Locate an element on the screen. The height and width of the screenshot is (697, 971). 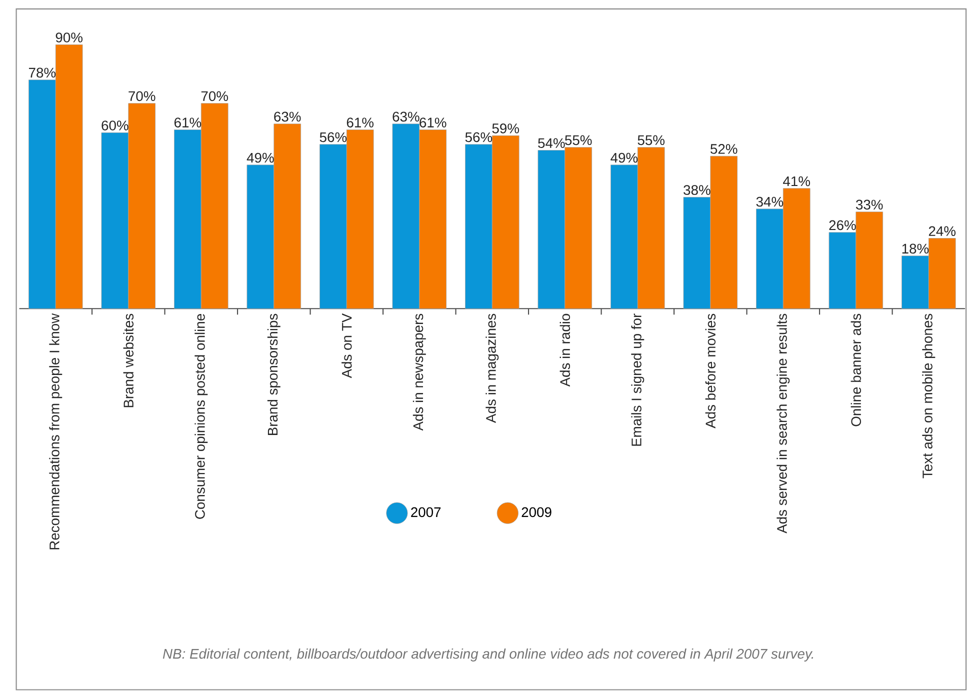
x-tick-label: Text ads on mobile phones is located at coordinates (929, 396).